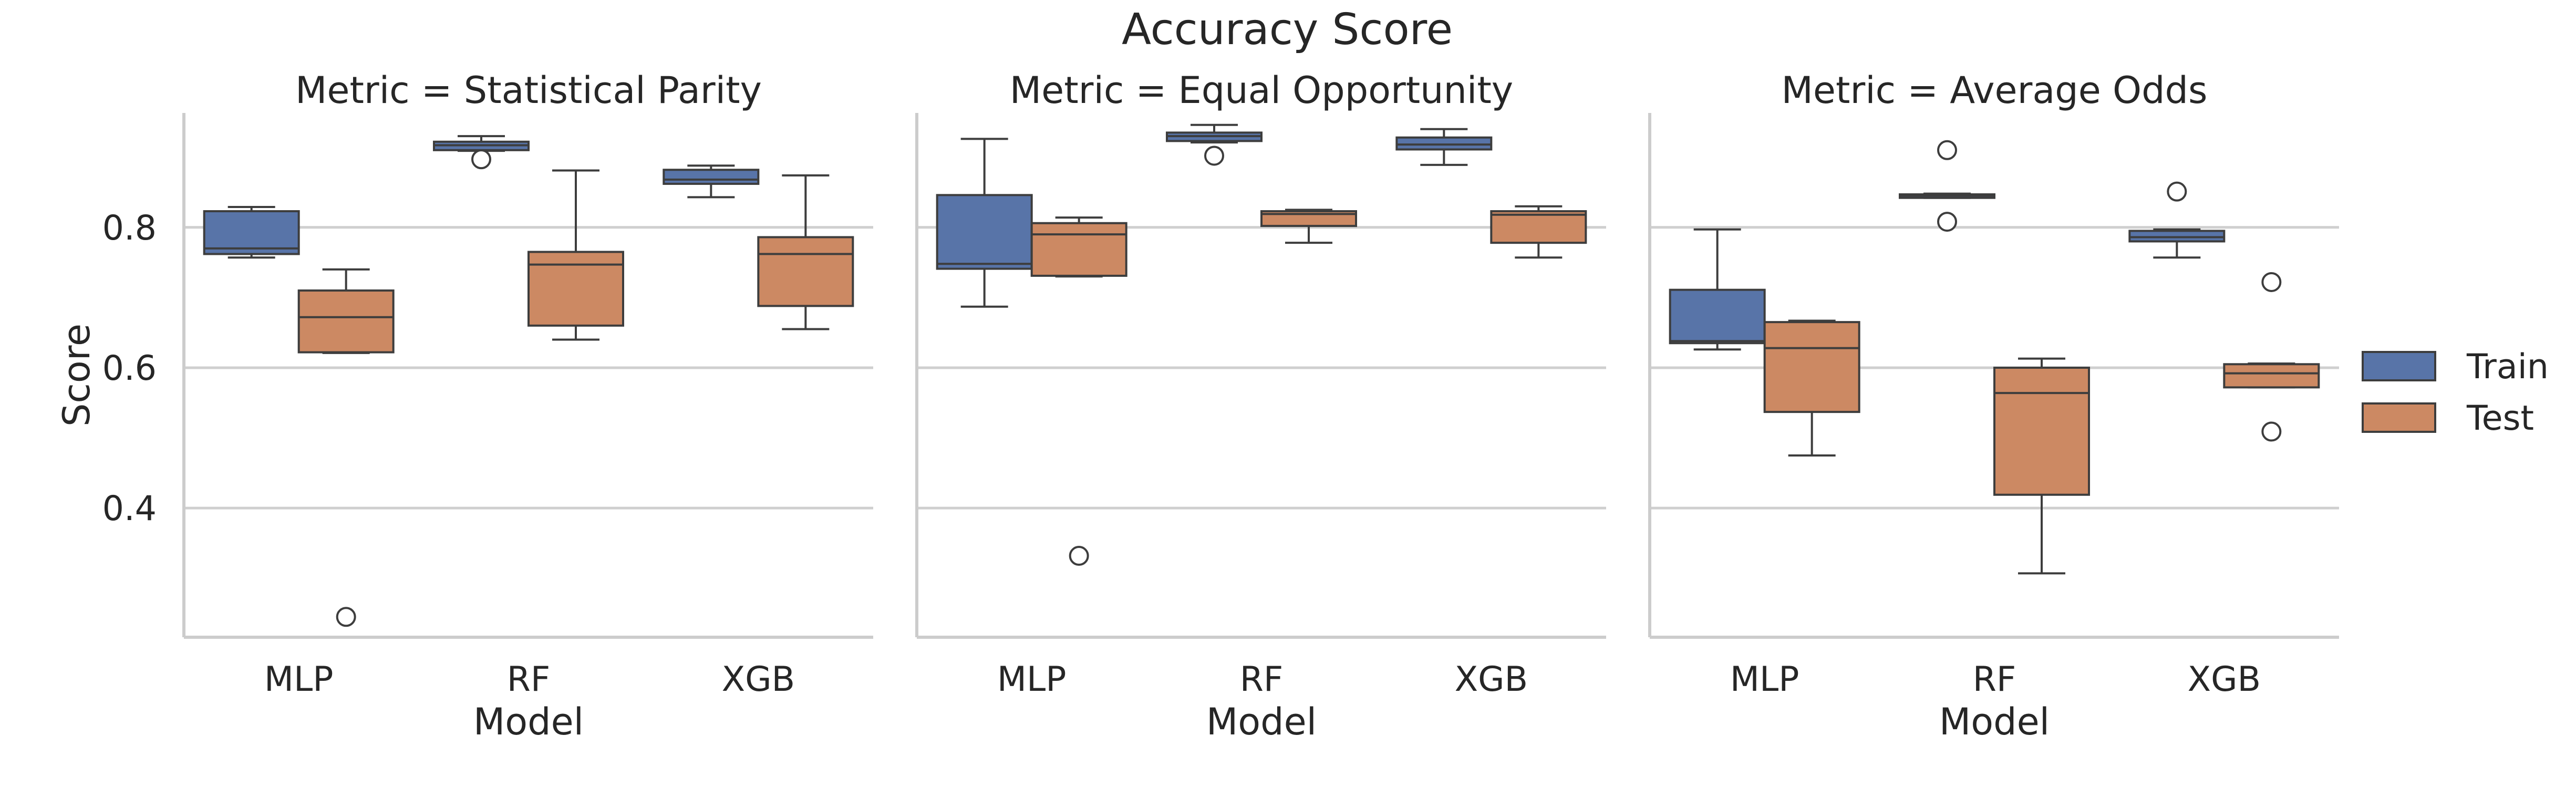 Image resolution: width=2576 pixels, height=788 pixels. I want to click on legend: Train Test, so click(2455, 392).